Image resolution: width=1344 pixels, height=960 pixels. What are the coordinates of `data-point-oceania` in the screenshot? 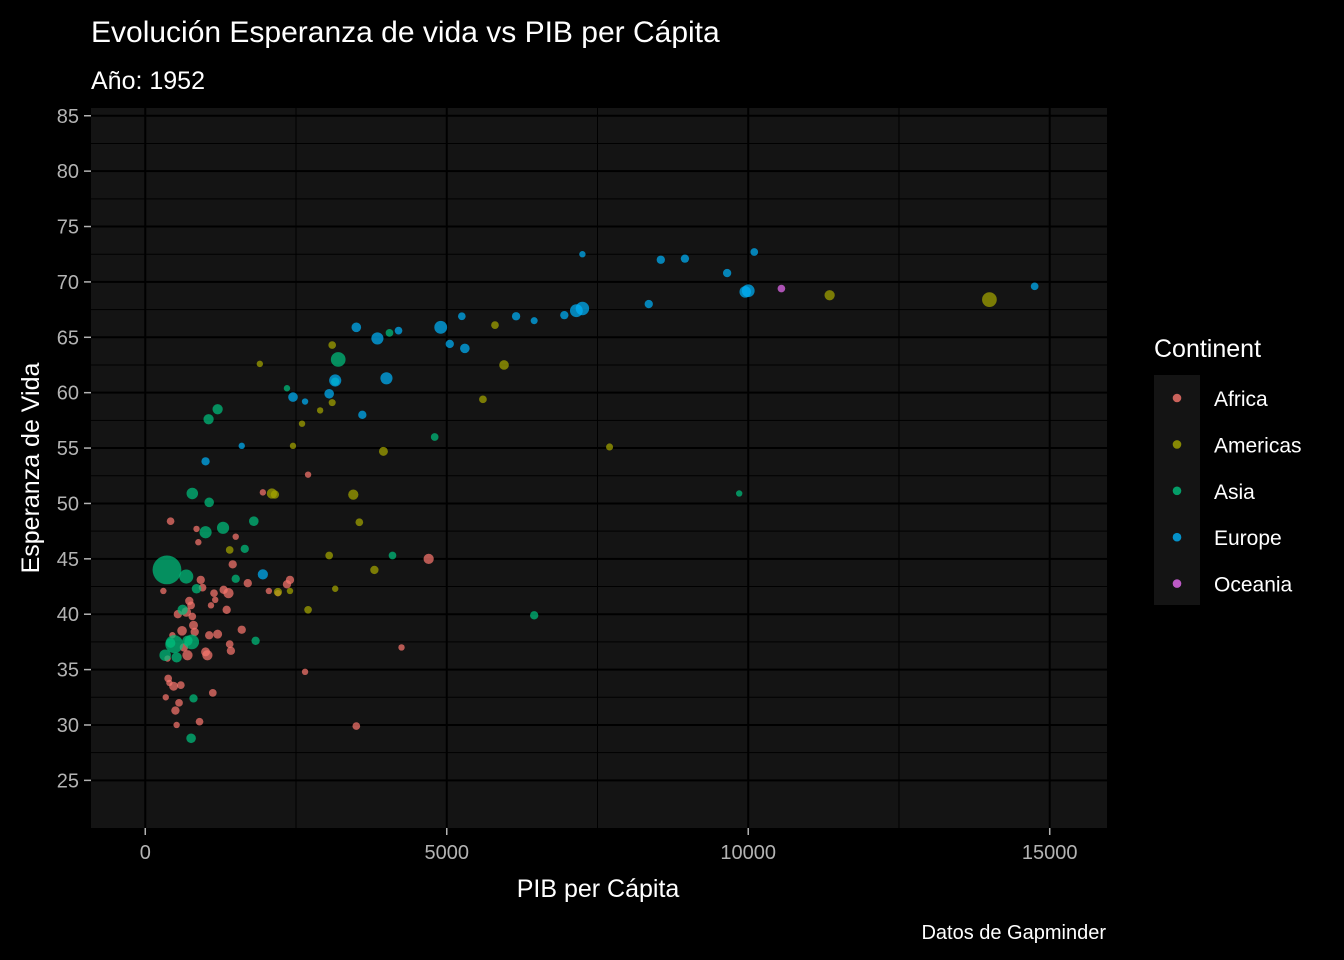 It's located at (781, 288).